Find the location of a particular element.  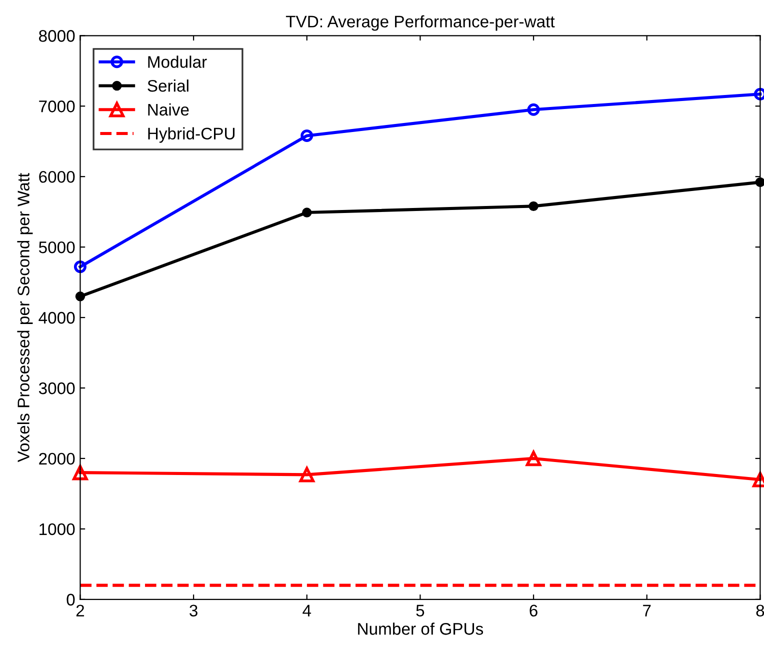

x-tick-label: 2 is located at coordinates (80, 610).